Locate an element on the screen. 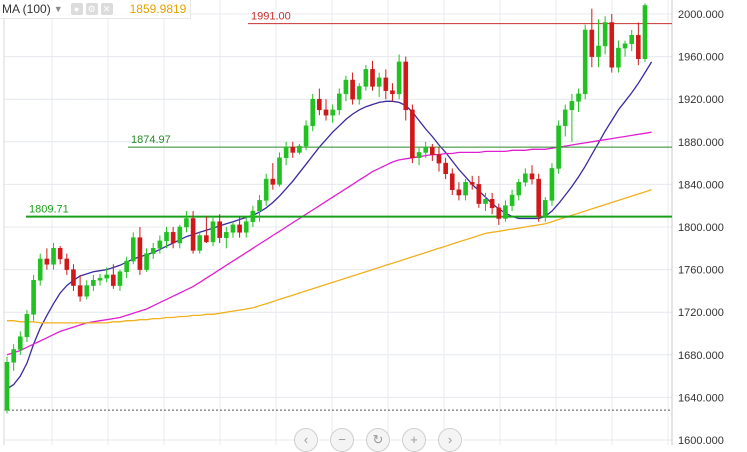 The height and width of the screenshot is (452, 747). reset-button: ↻ is located at coordinates (378, 440).